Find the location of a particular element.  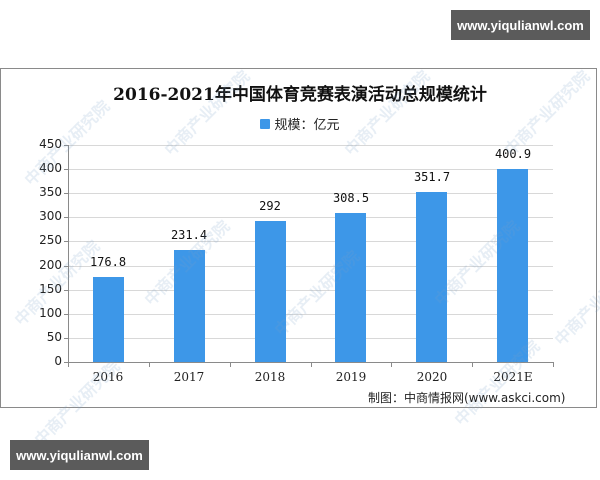

y-tick-label: 250 is located at coordinates (50, 240).